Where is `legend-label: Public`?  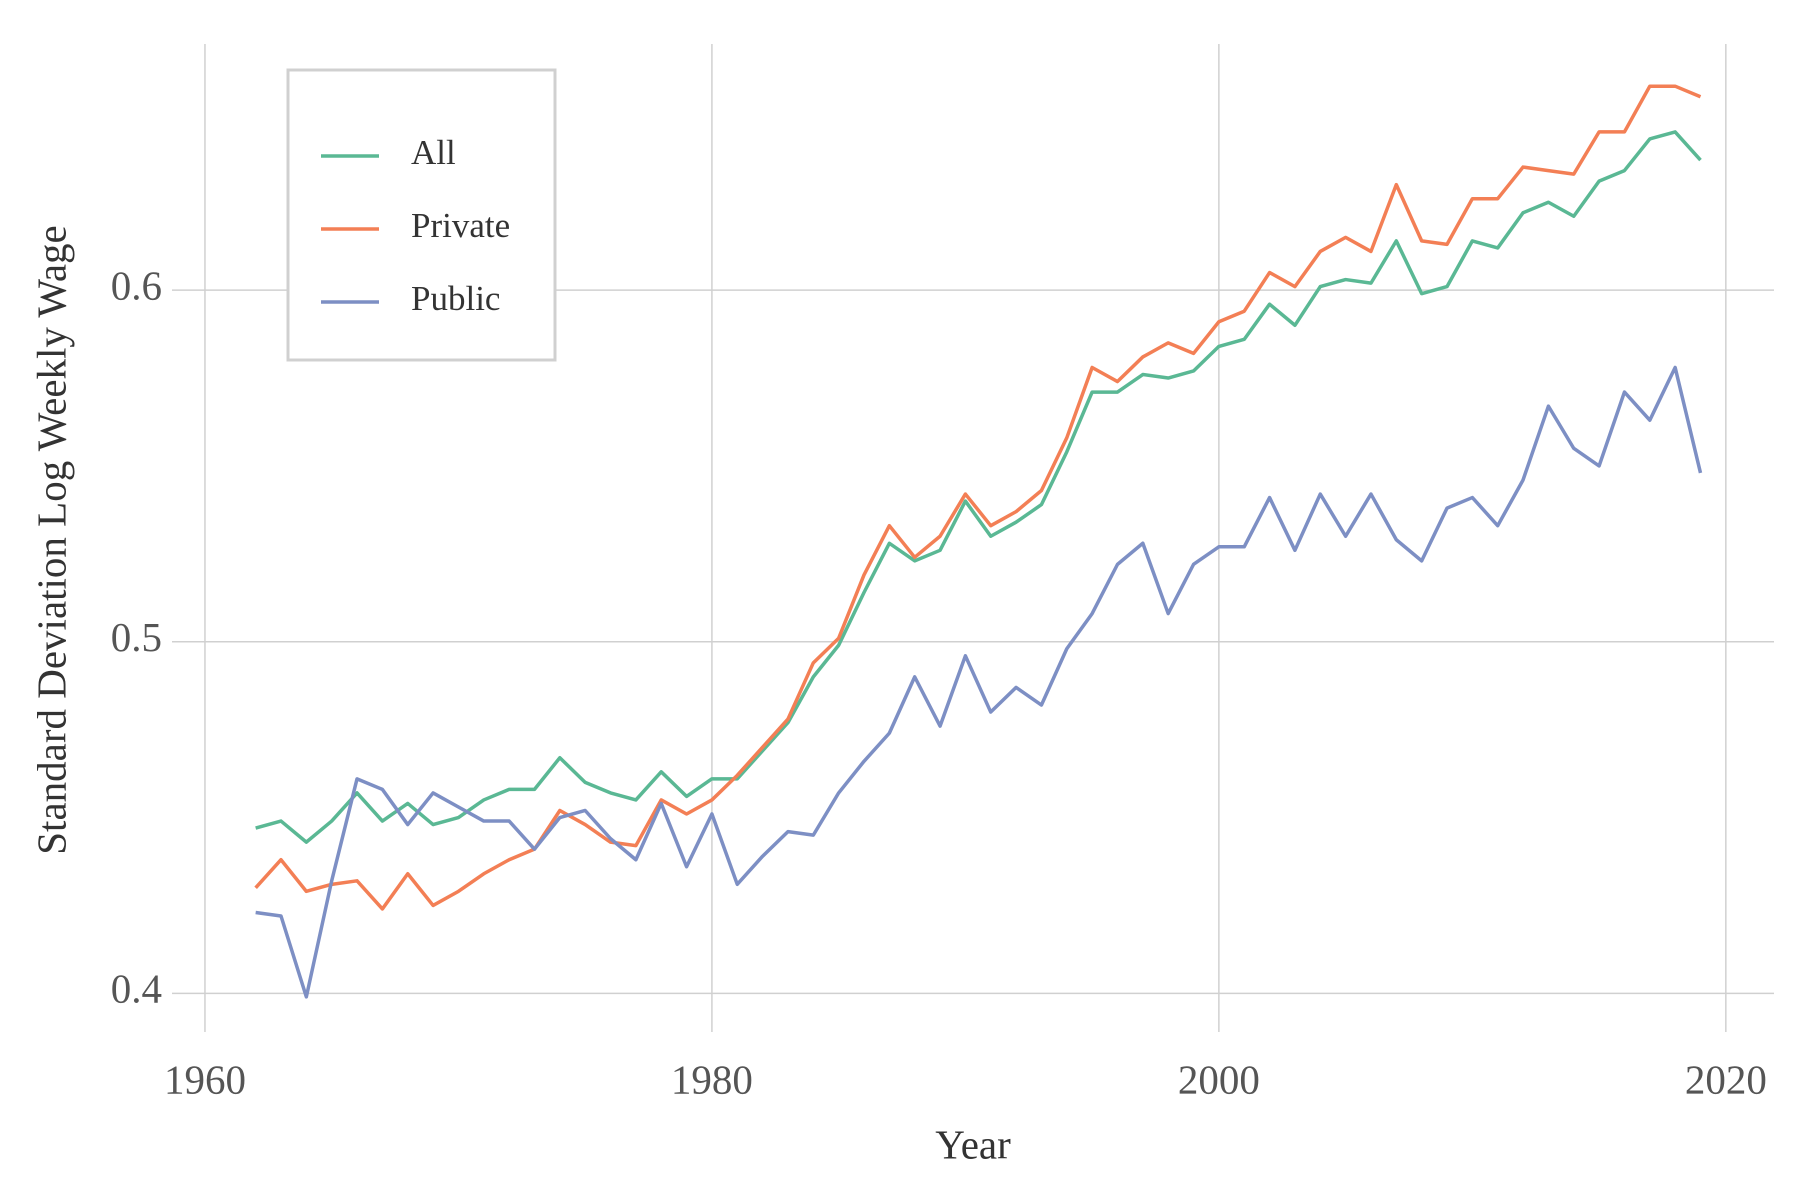 legend-label: Public is located at coordinates (455, 298).